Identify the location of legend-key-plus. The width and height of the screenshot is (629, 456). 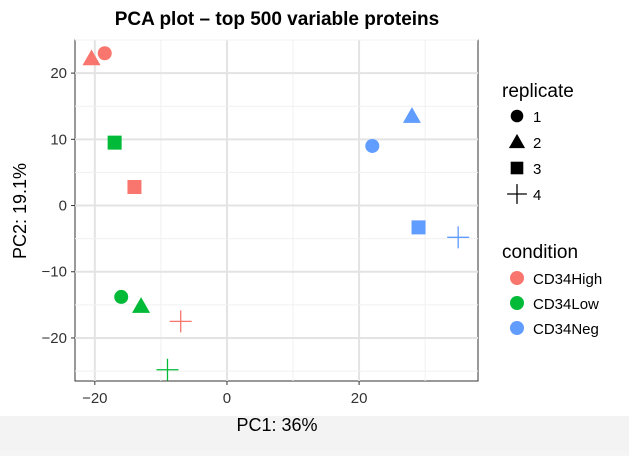
(517, 194).